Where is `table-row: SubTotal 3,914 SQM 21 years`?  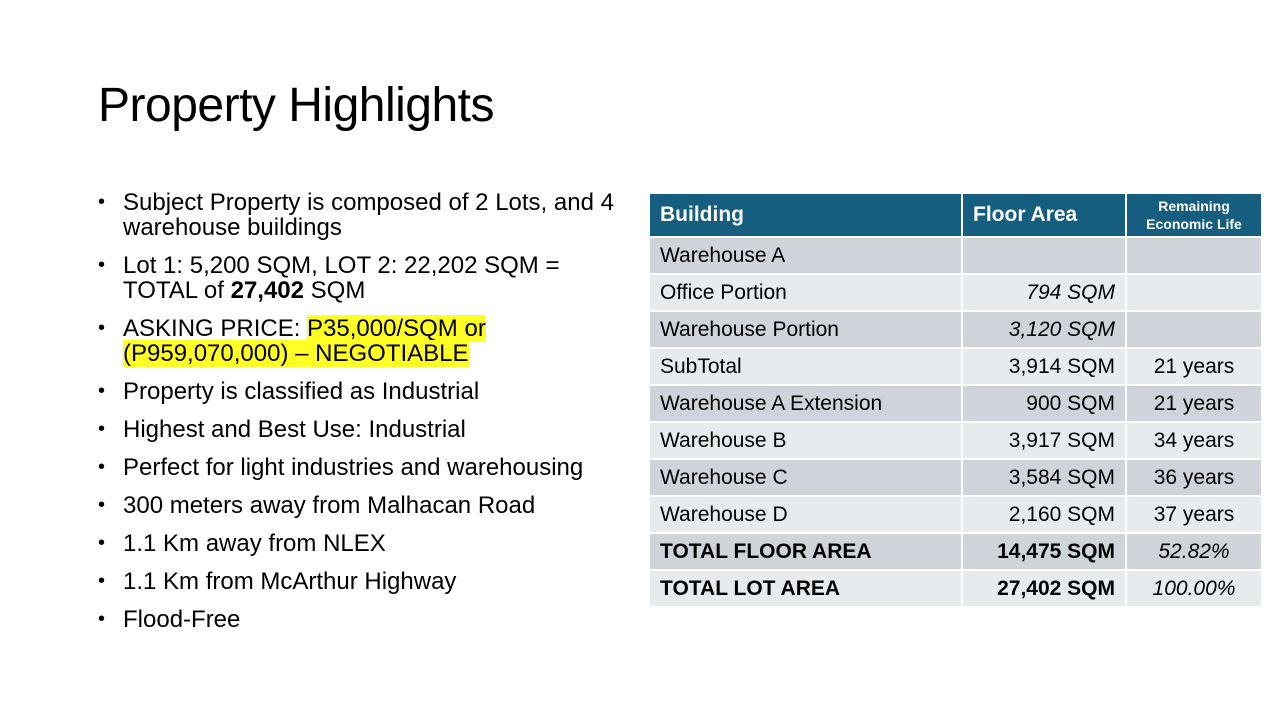
table-row: SubTotal 3,914 SQM 21 years is located at coordinates (955, 366).